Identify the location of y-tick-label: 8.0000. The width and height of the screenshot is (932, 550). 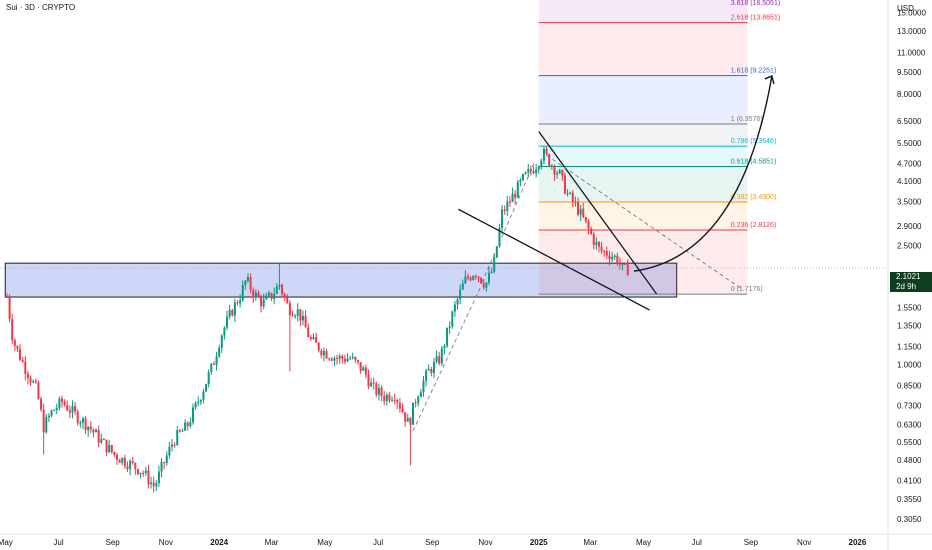
(909, 94).